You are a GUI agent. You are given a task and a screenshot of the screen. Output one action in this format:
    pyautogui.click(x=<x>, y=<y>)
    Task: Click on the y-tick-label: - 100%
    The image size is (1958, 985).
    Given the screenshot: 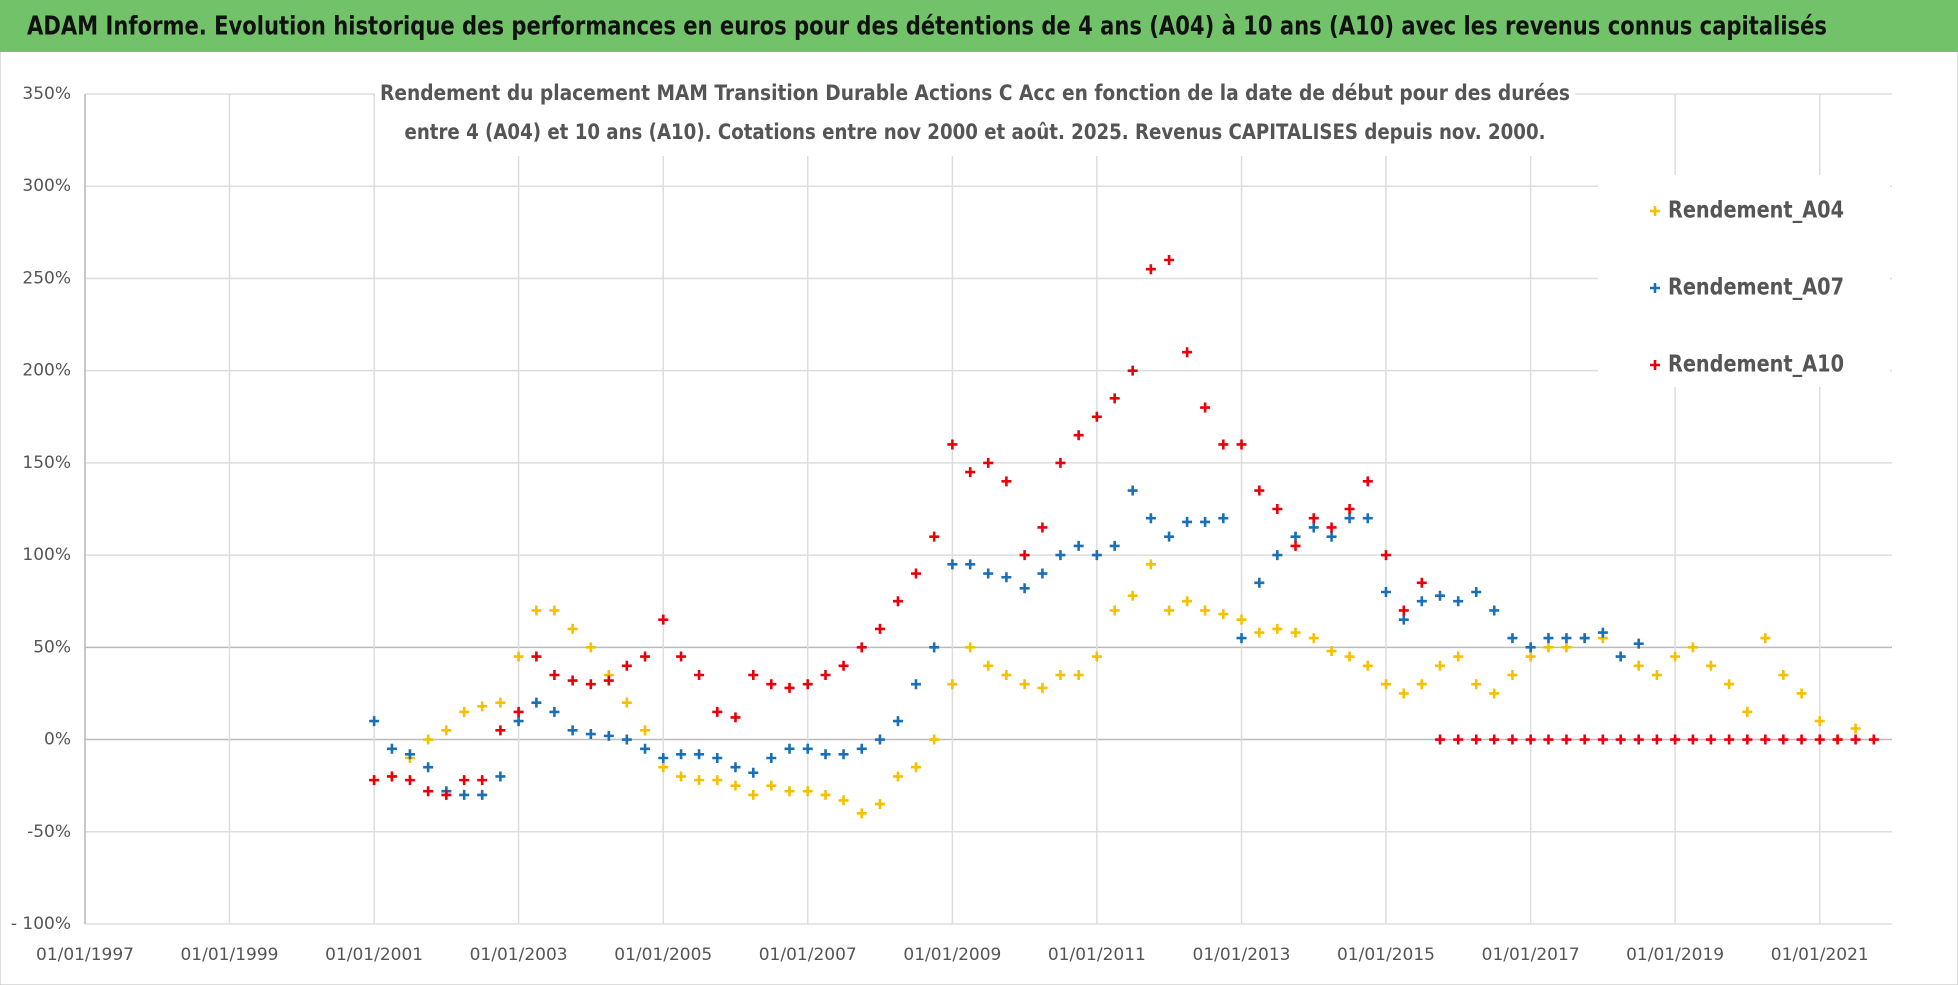 What is the action you would take?
    pyautogui.click(x=41, y=924)
    